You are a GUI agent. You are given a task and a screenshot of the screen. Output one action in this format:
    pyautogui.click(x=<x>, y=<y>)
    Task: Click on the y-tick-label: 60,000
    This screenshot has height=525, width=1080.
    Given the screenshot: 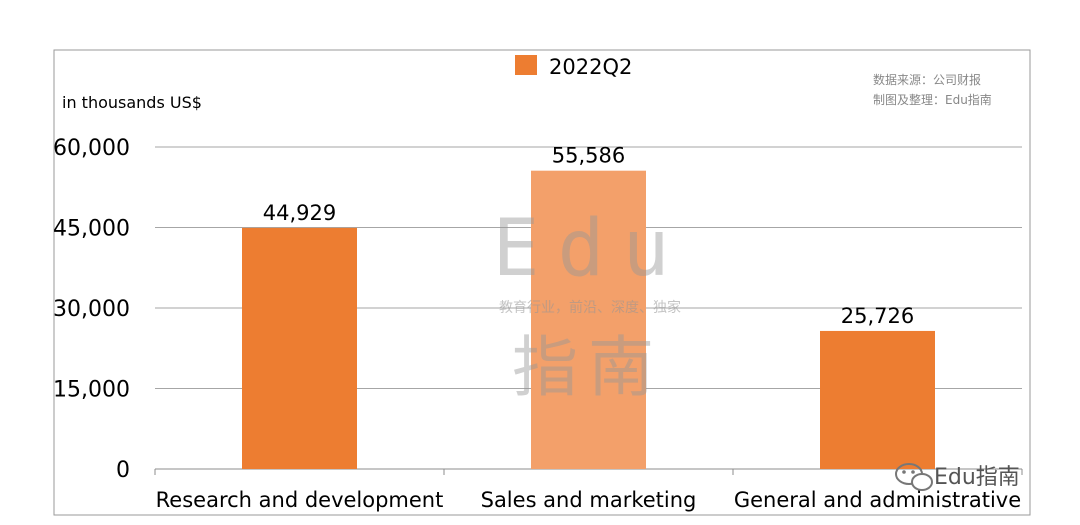 What is the action you would take?
    pyautogui.click(x=91, y=148)
    